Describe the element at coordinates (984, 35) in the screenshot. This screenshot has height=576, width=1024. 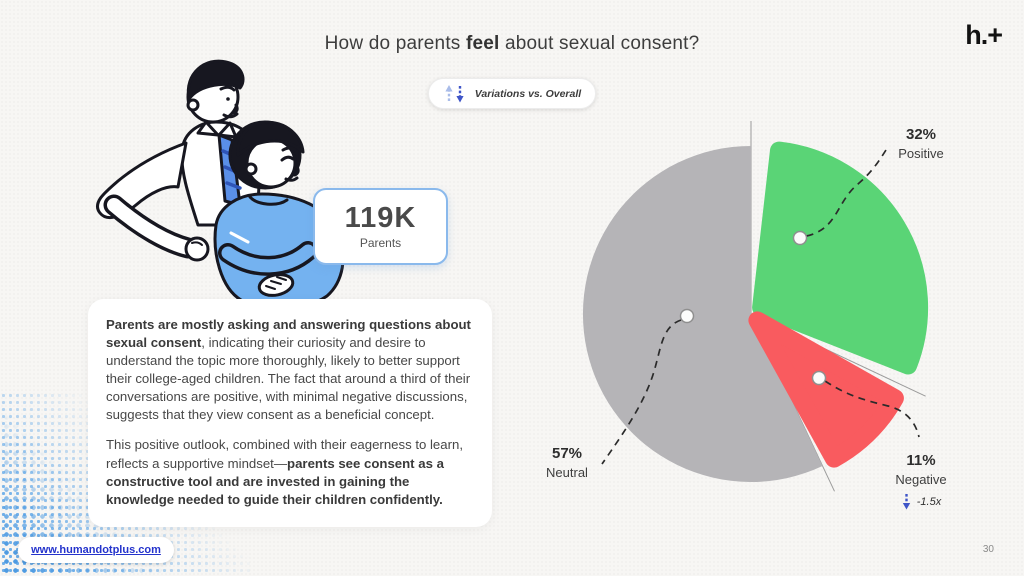
I see `brand-logo: h.+` at that location.